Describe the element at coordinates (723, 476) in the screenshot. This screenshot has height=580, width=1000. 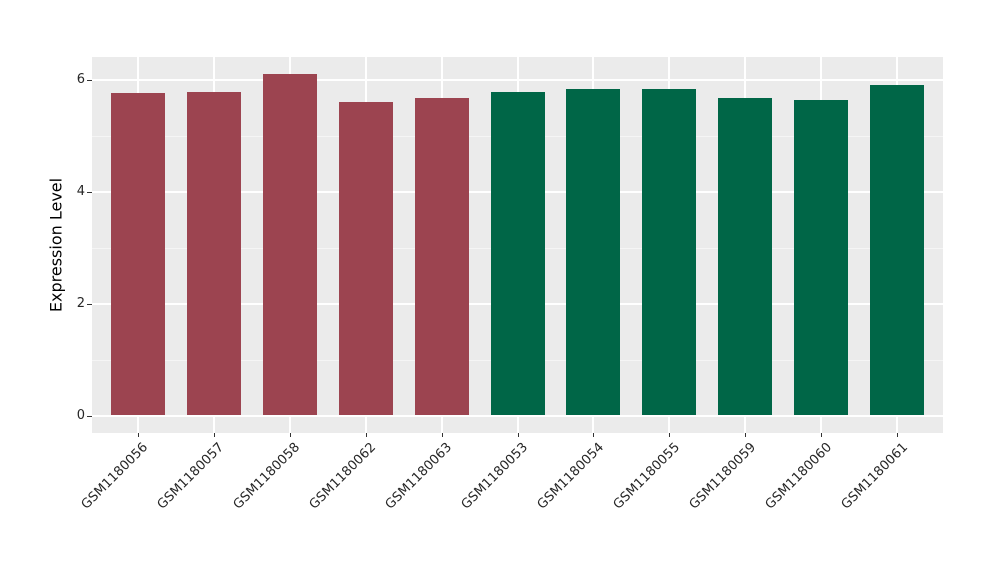
I see `x-tick-label: GSM1180059` at that location.